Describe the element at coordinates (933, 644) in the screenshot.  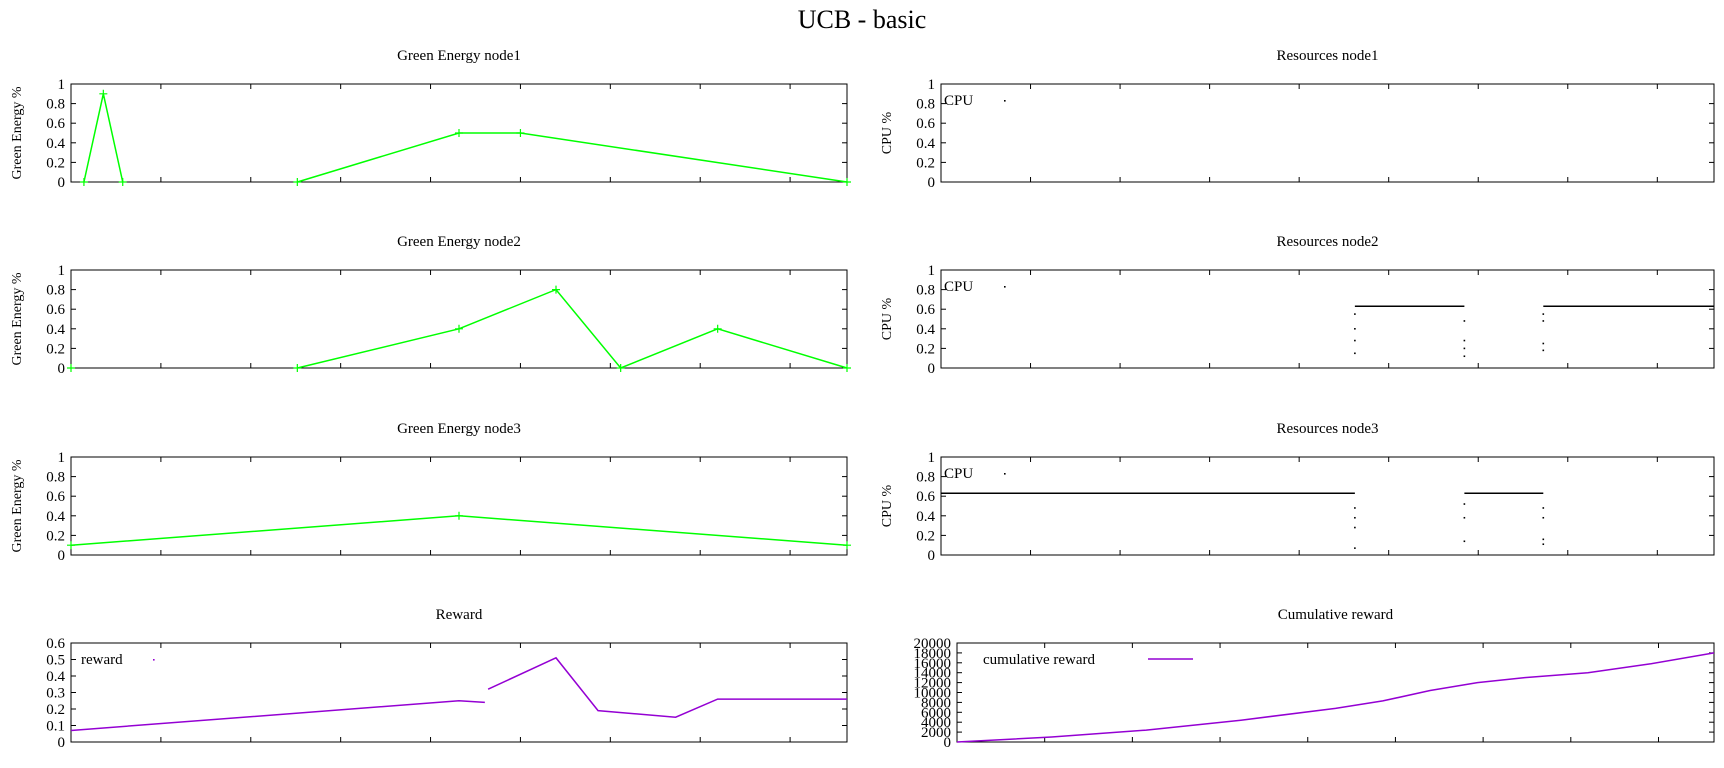
I see `y-tick-label: 20000` at that location.